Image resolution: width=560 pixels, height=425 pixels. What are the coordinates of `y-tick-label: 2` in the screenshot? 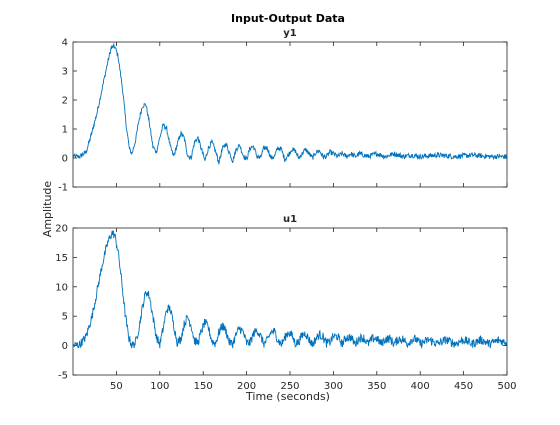 It's located at (65, 101).